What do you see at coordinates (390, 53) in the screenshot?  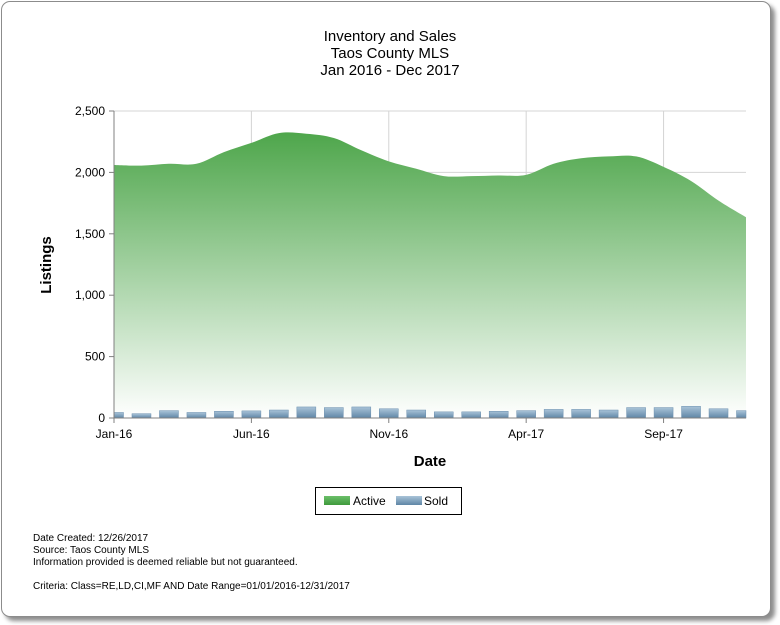 I see `chart-subtitle: Taos County MLS` at bounding box center [390, 53].